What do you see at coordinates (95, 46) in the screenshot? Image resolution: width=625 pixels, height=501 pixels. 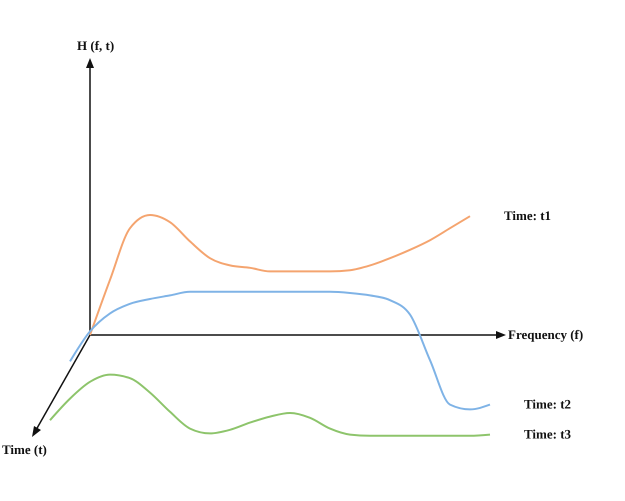 I see `text: H (f, t)` at bounding box center [95, 46].